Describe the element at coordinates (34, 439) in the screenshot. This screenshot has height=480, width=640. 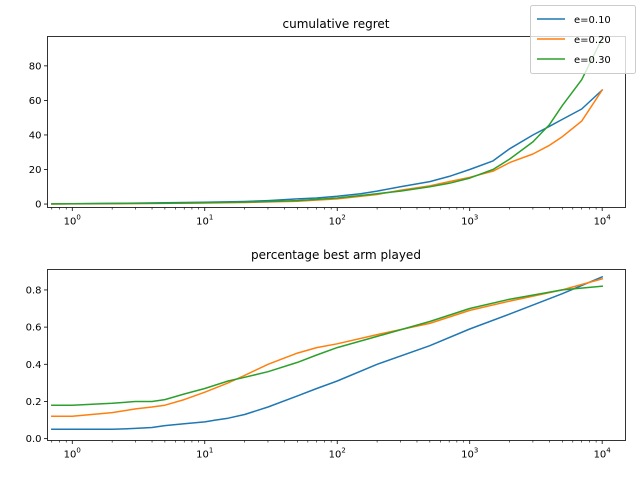
I see `y-tick-label: 0.0` at that location.